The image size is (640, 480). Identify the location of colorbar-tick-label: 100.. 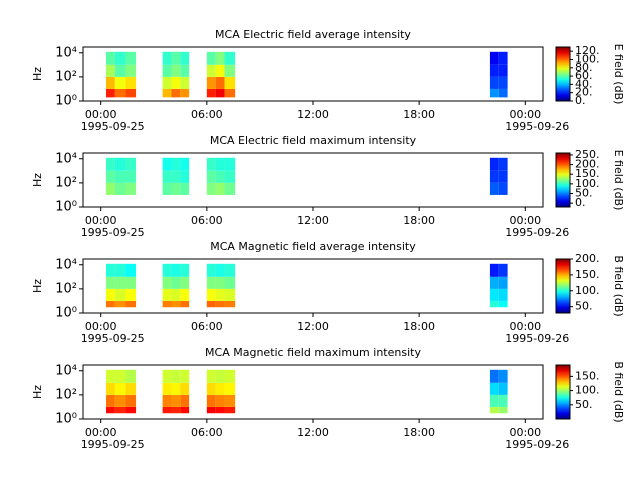
(587, 290).